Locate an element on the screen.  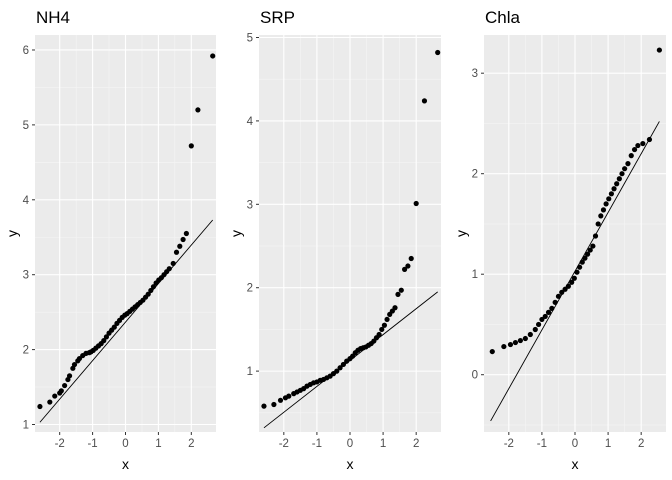
chla-y-tick-label: 1 is located at coordinates (475, 275).